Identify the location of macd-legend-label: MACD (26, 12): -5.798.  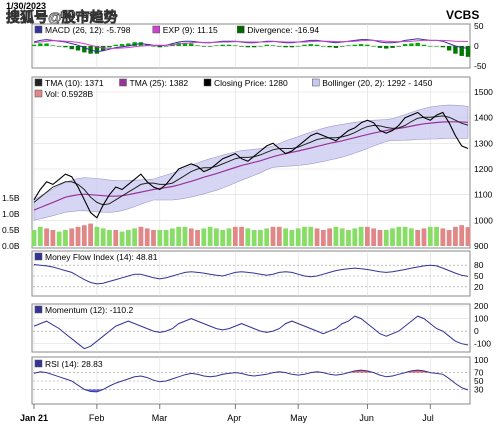
(88, 30).